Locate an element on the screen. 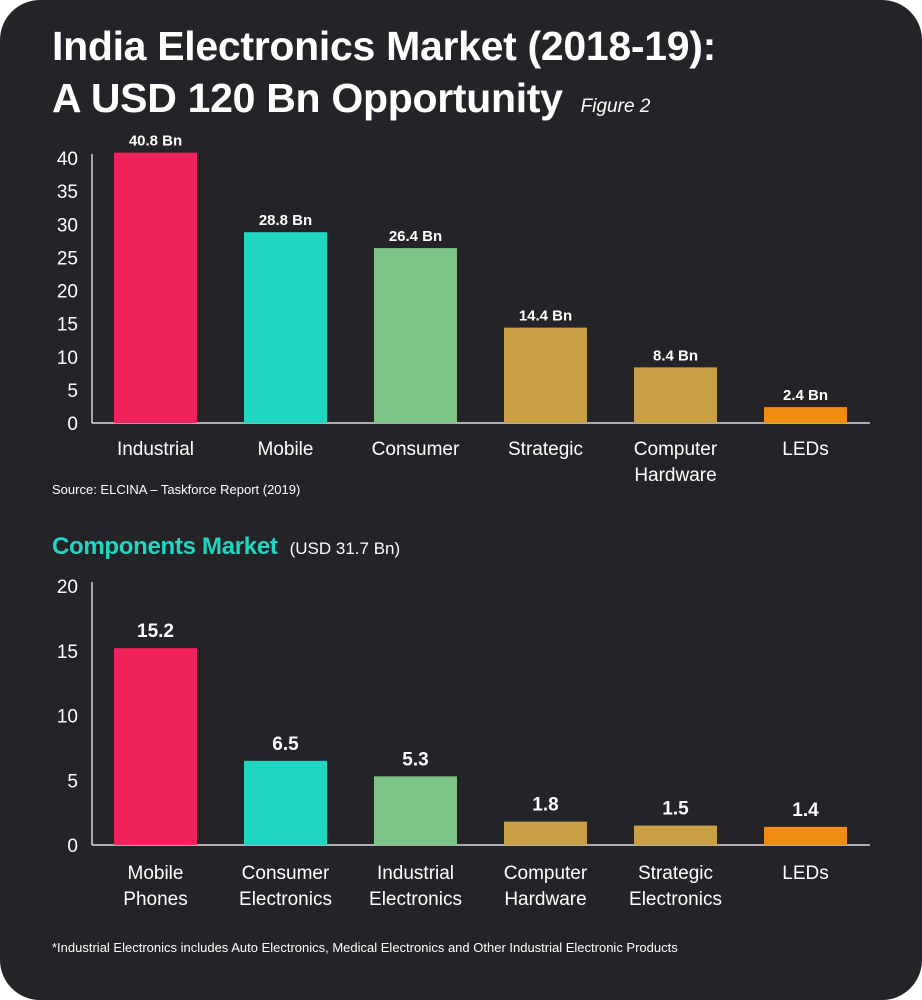 This screenshot has width=922, height=1000. title-line-1: India Electronics Market (2018-19): is located at coordinates (384, 46).